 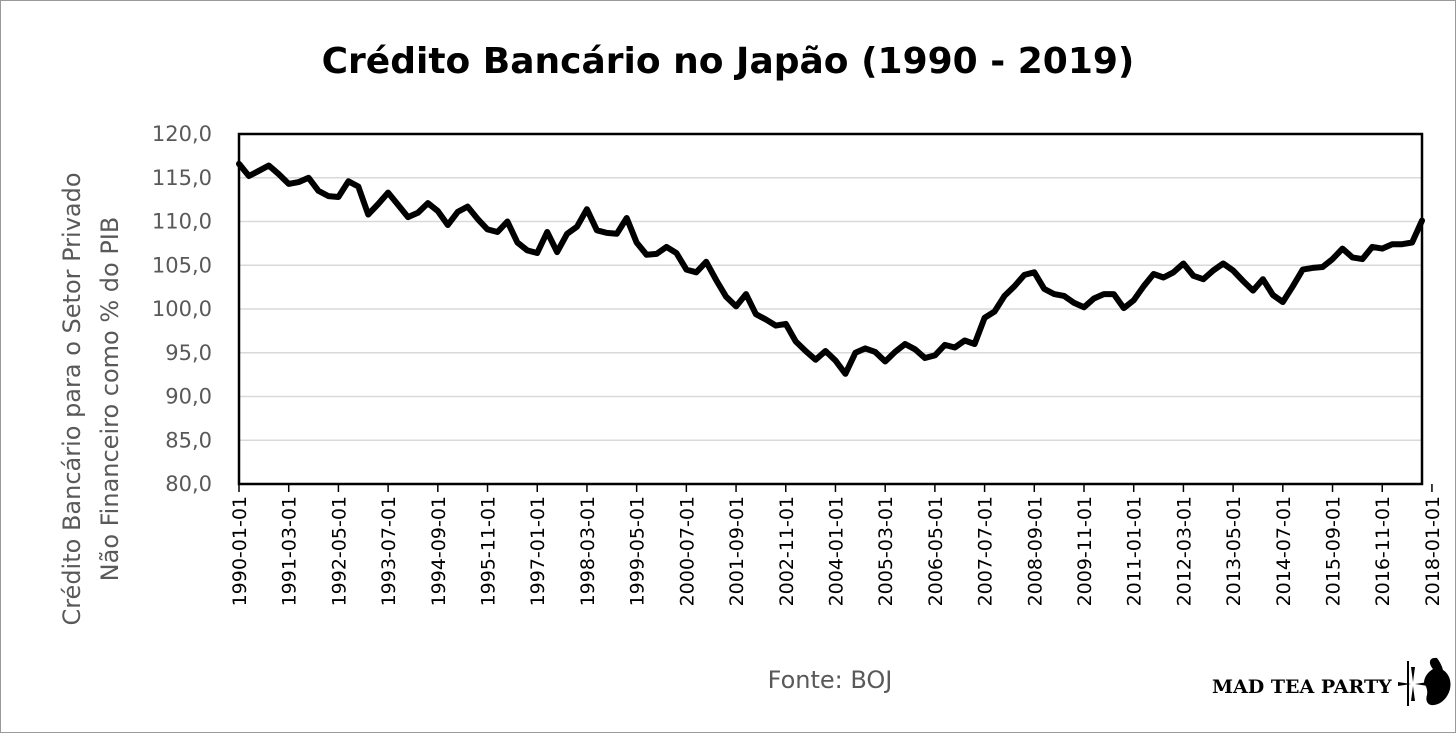 I want to click on x-tick-label: 2005-03-01, so click(x=886, y=551).